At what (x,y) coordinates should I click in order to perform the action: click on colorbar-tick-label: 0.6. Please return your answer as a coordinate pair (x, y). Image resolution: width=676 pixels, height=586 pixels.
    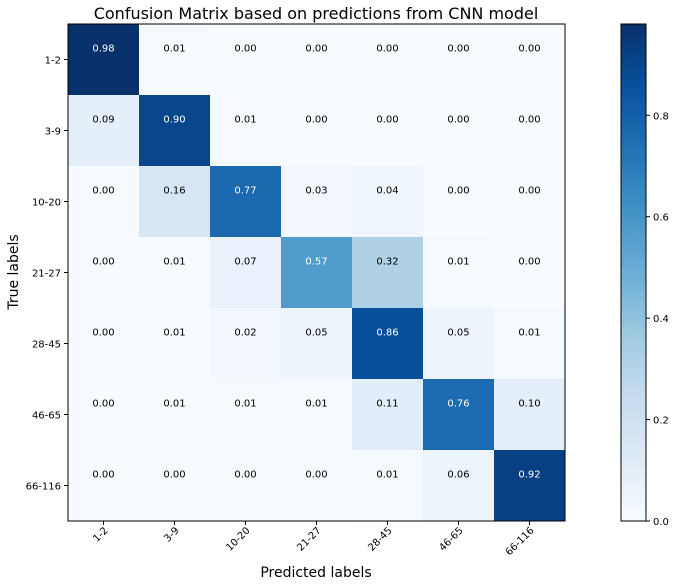
    Looking at the image, I should click on (661, 218).